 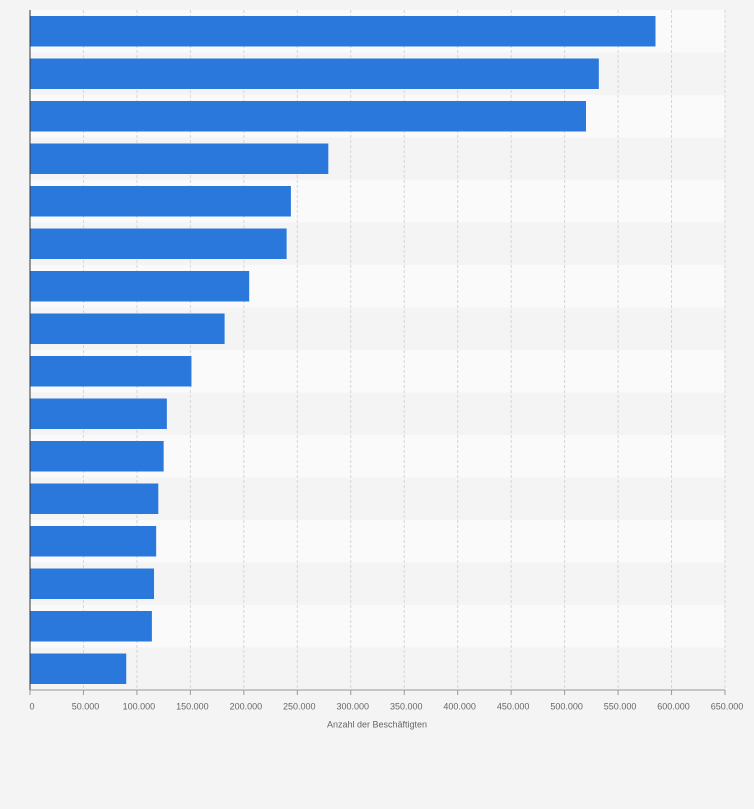 I want to click on x-tick-label: 550.000, so click(x=620, y=706).